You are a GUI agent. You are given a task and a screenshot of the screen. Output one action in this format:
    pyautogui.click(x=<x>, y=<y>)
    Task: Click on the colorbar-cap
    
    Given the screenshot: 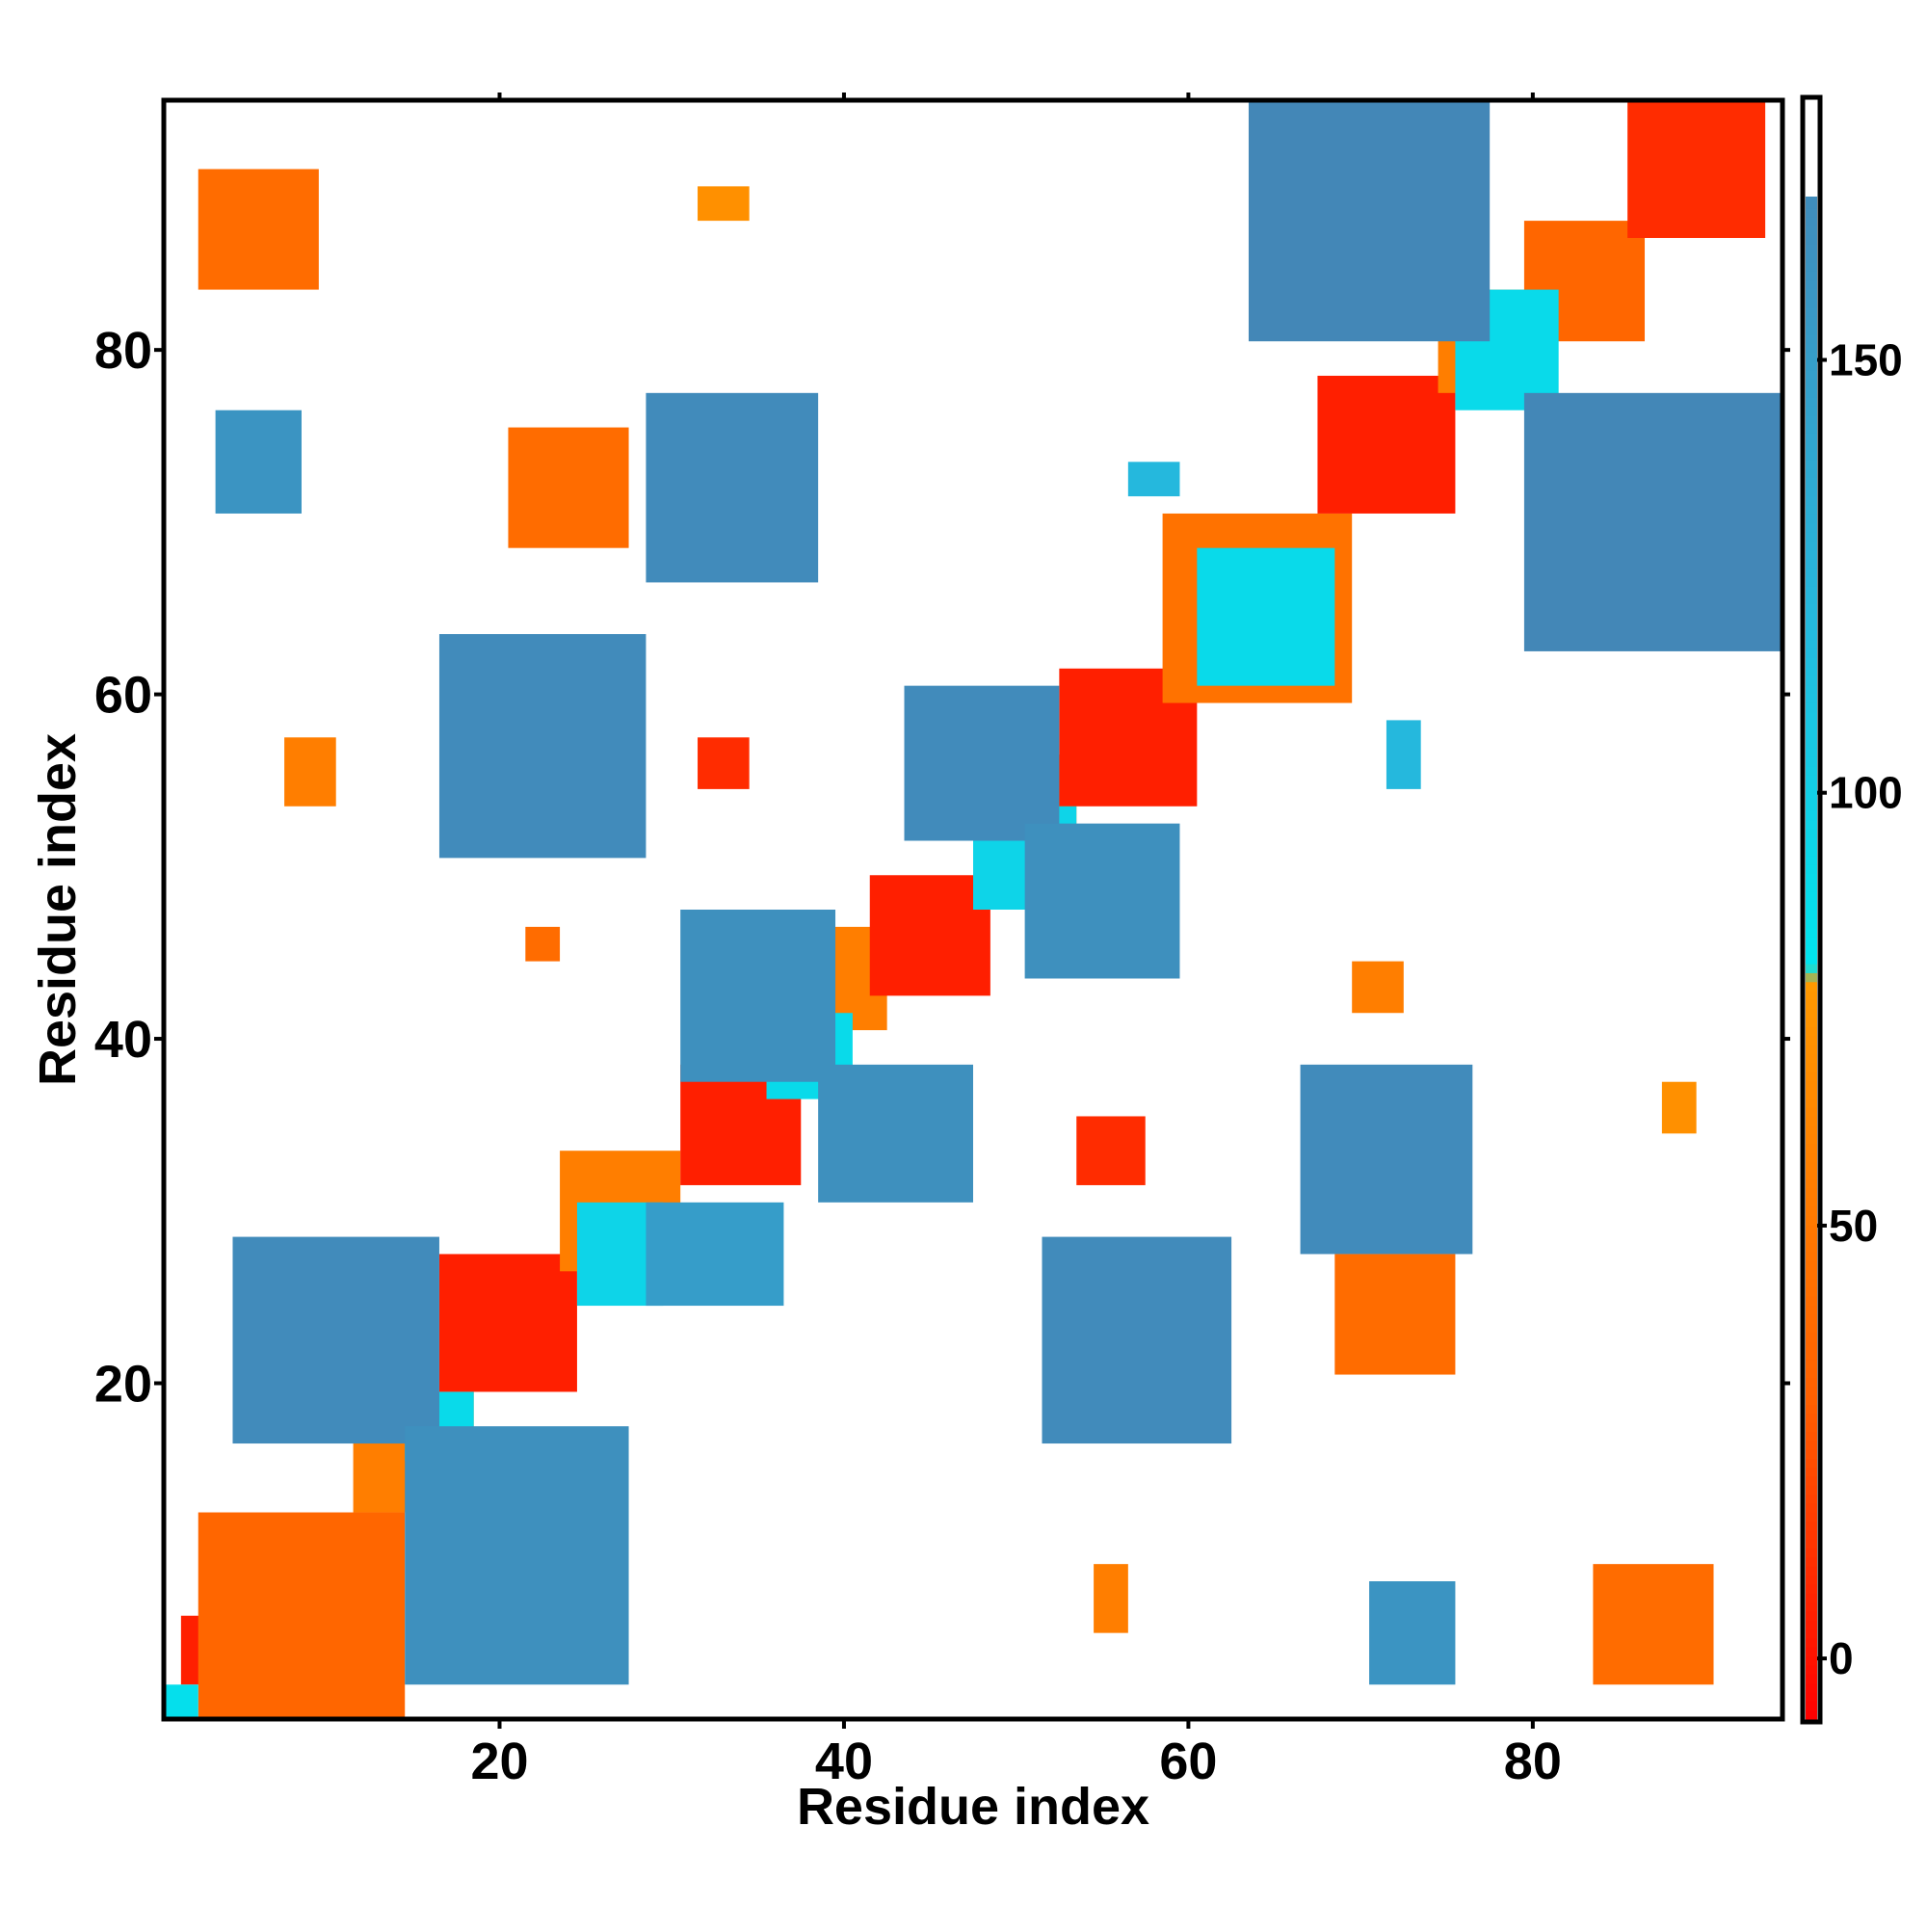 What is the action you would take?
    pyautogui.click(x=1812, y=148)
    